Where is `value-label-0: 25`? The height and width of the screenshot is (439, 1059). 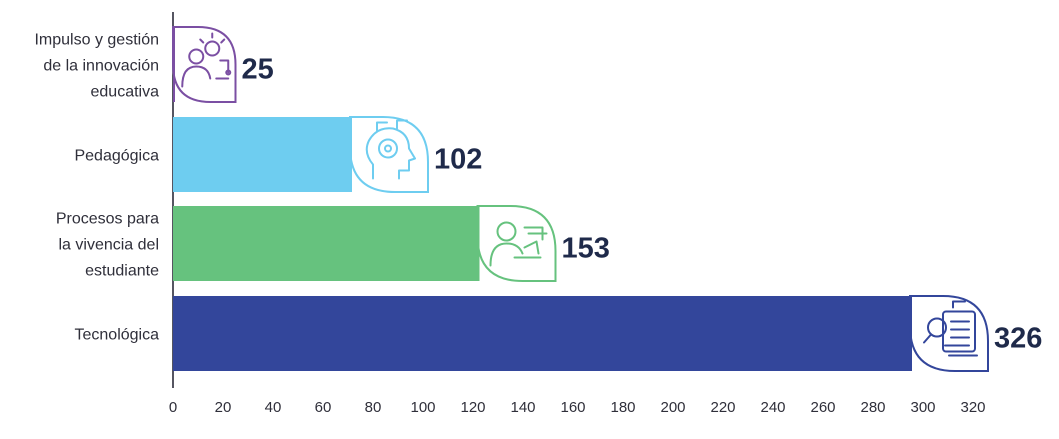
value-label-0: 25 is located at coordinates (258, 70).